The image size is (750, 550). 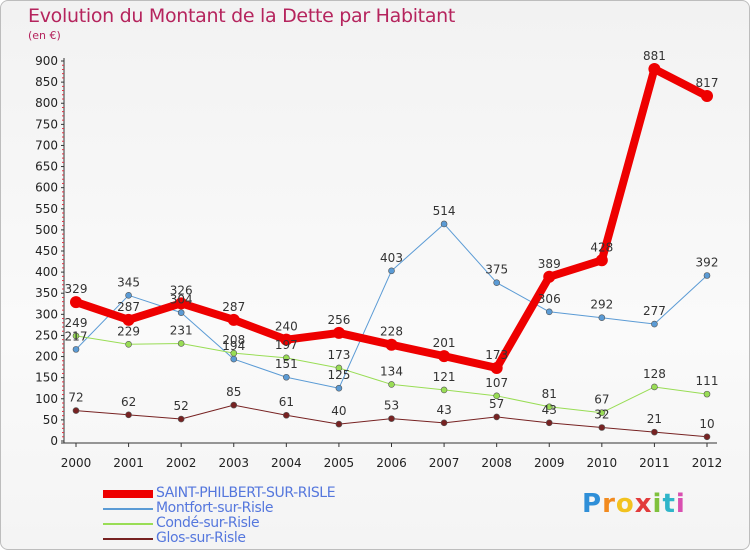 I want to click on data-label: 217, so click(x=76, y=336).